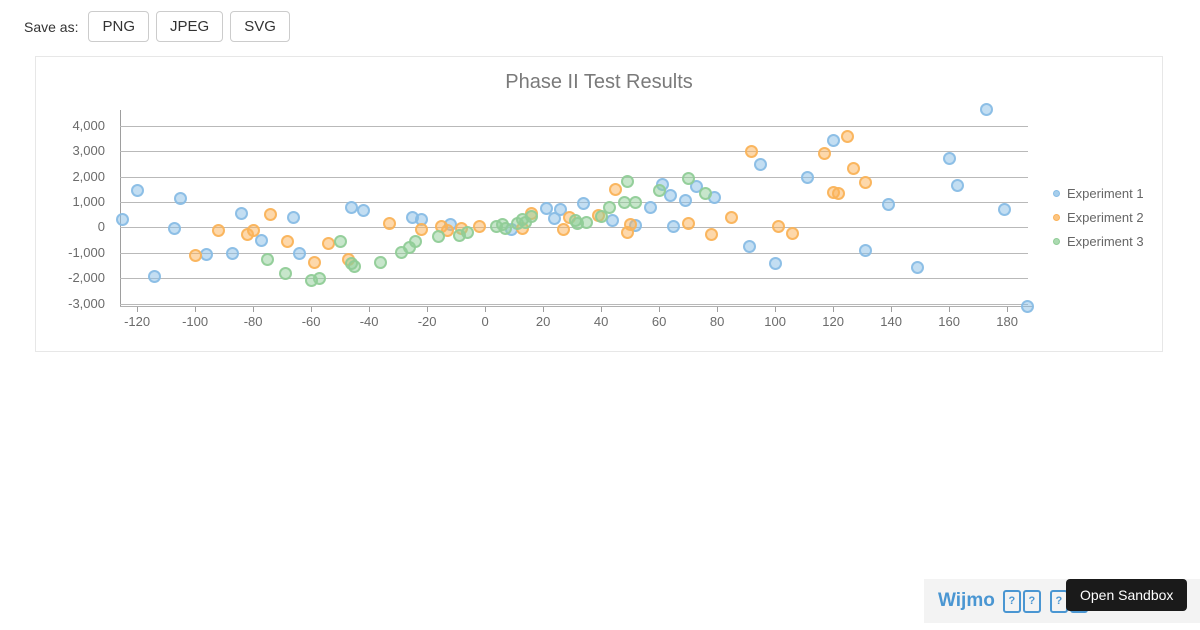  I want to click on wijmo-link: Wijmo, so click(966, 600).